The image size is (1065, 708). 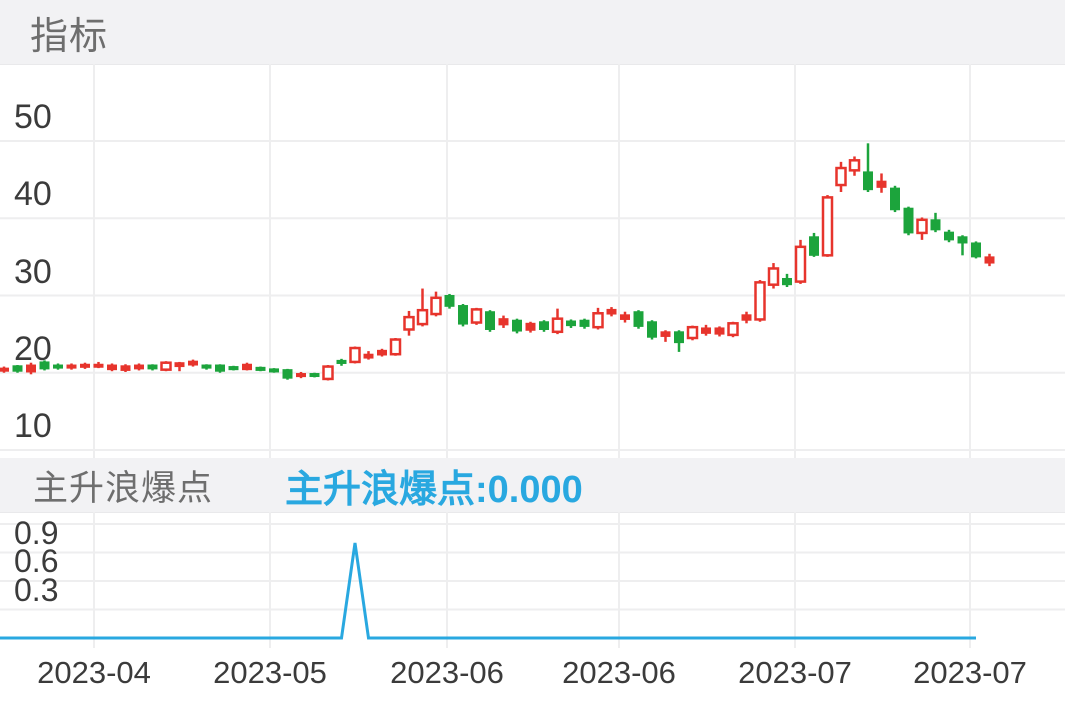 I want to click on date-axis-label: 2023-04, so click(x=94, y=672).